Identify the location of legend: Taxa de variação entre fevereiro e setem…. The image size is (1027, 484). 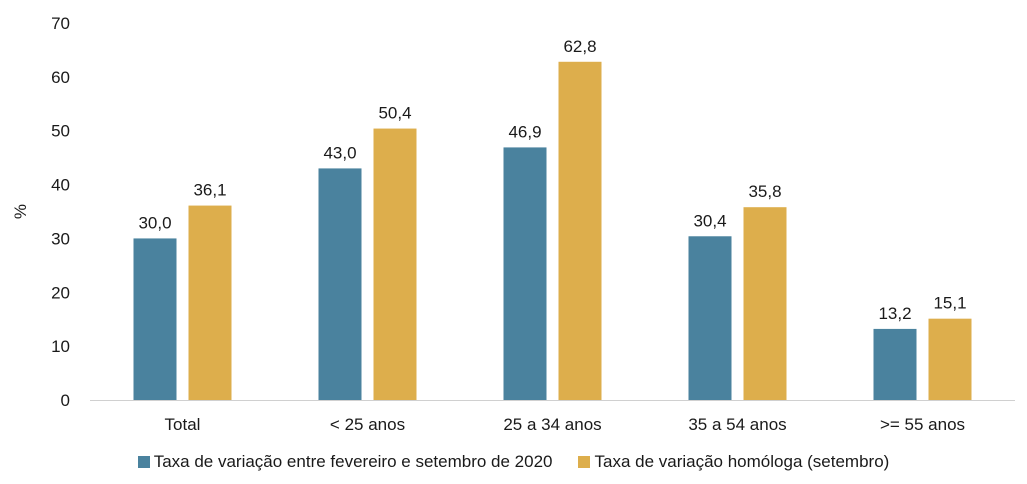
(513, 462).